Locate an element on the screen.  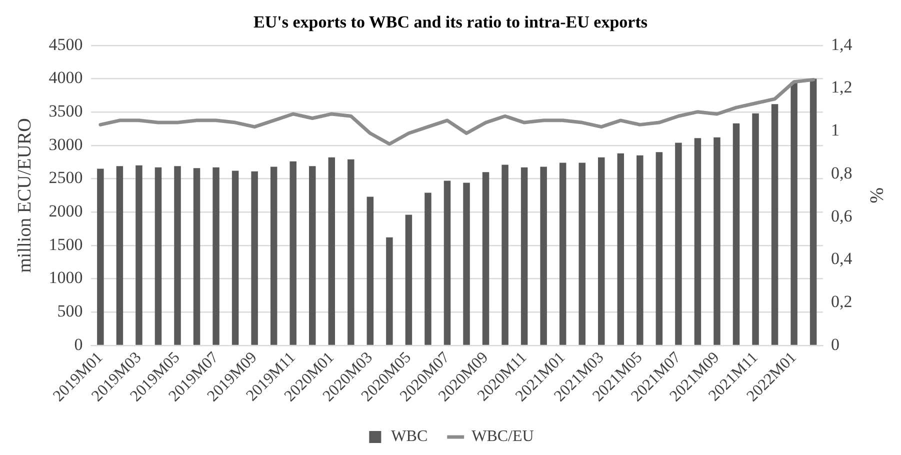
y2-tick-label: 0,6 is located at coordinates (841, 216).